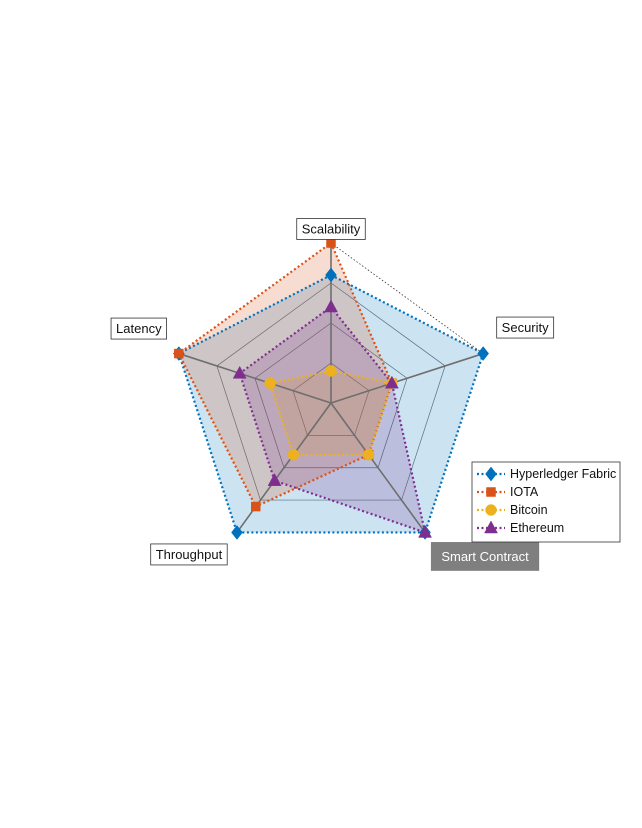  I want to click on axis-label-text-scalability: Scalability, so click(331, 229).